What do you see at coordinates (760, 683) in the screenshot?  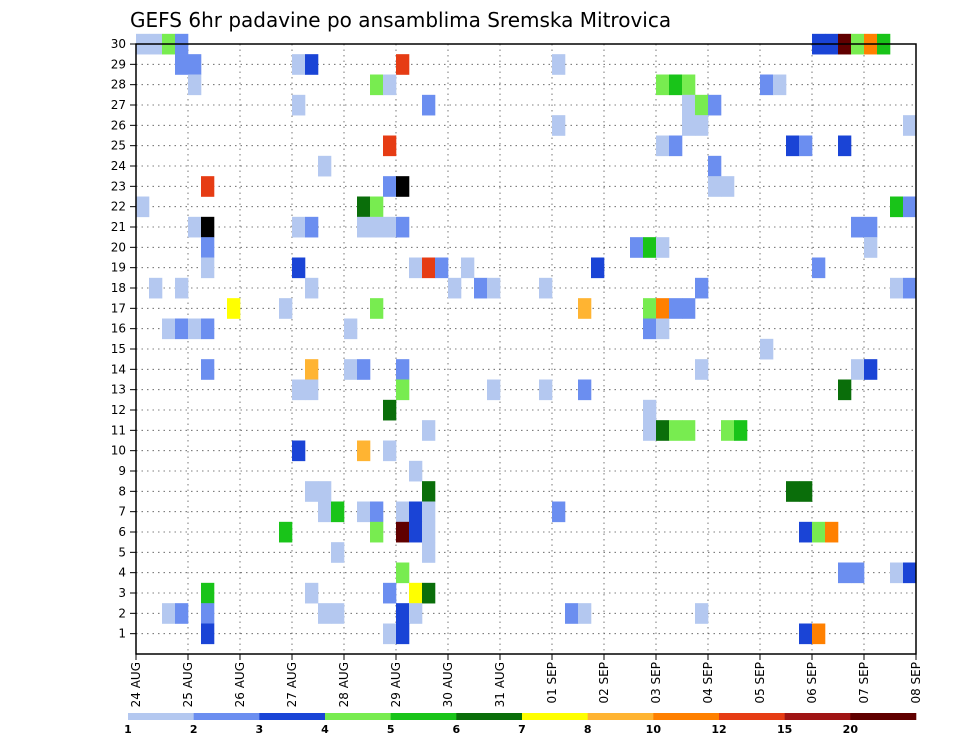 I see `x-tick-label: 05 SEP` at bounding box center [760, 683].